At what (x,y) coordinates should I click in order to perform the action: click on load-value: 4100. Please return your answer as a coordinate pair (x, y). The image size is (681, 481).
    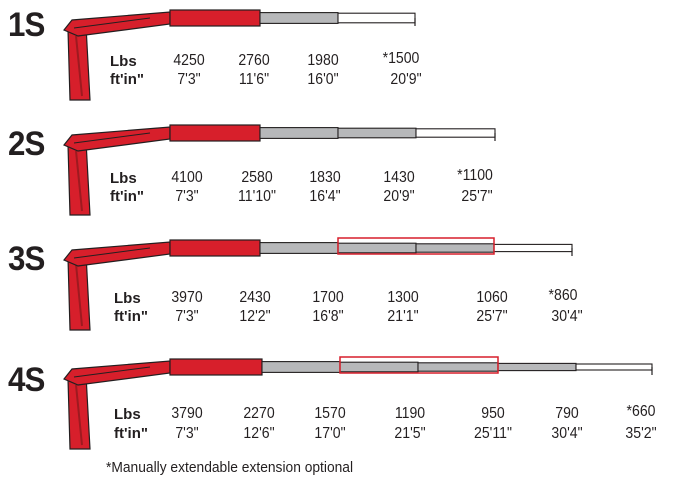
    Looking at the image, I should click on (187, 177).